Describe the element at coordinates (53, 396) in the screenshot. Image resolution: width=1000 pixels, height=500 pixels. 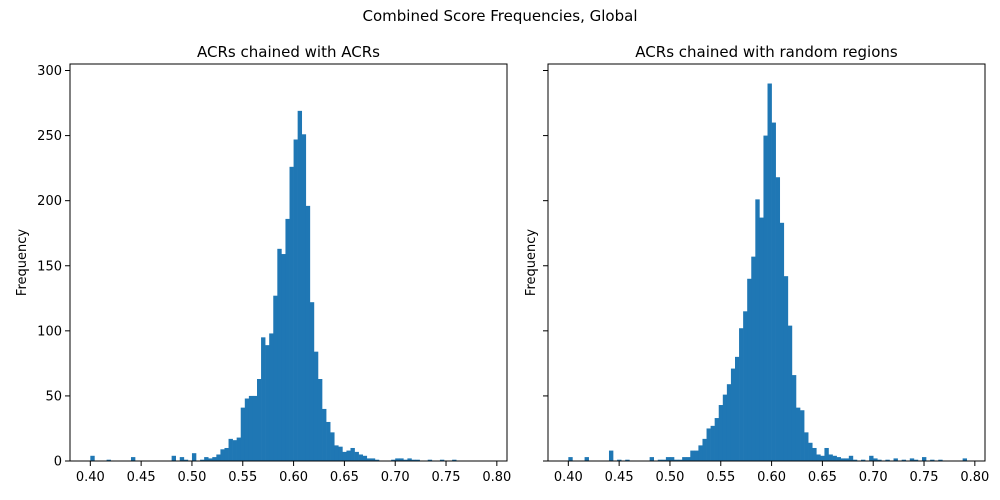
I see `y-tick-label: 50` at that location.